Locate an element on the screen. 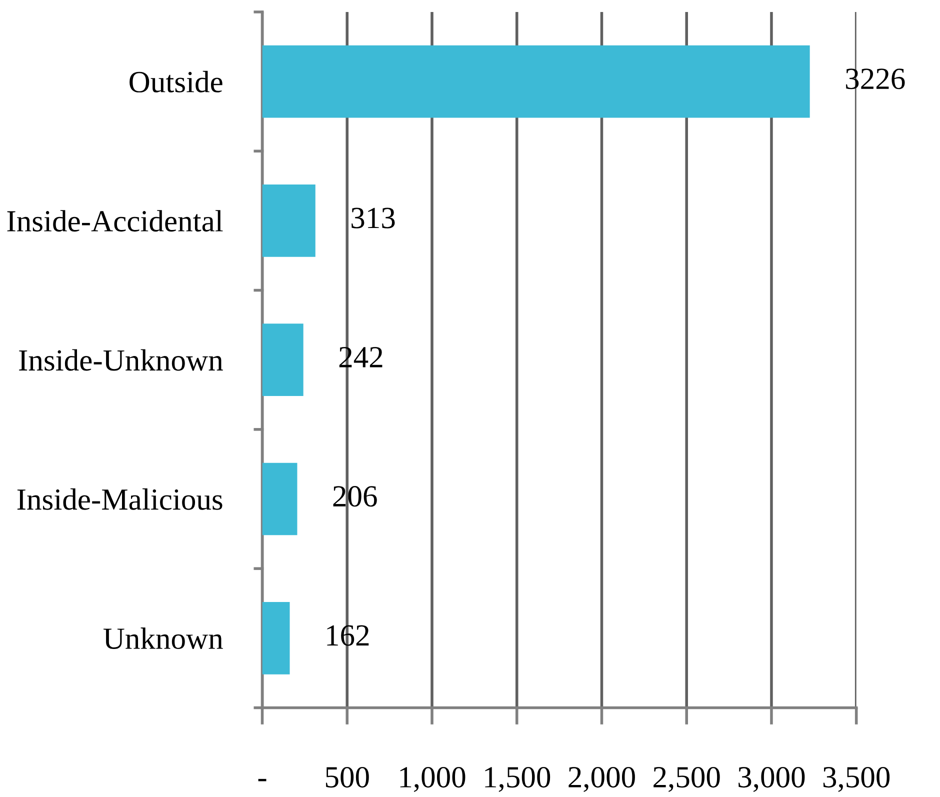 The height and width of the screenshot is (797, 940). x-tick-label: 1,500 is located at coordinates (517, 779).